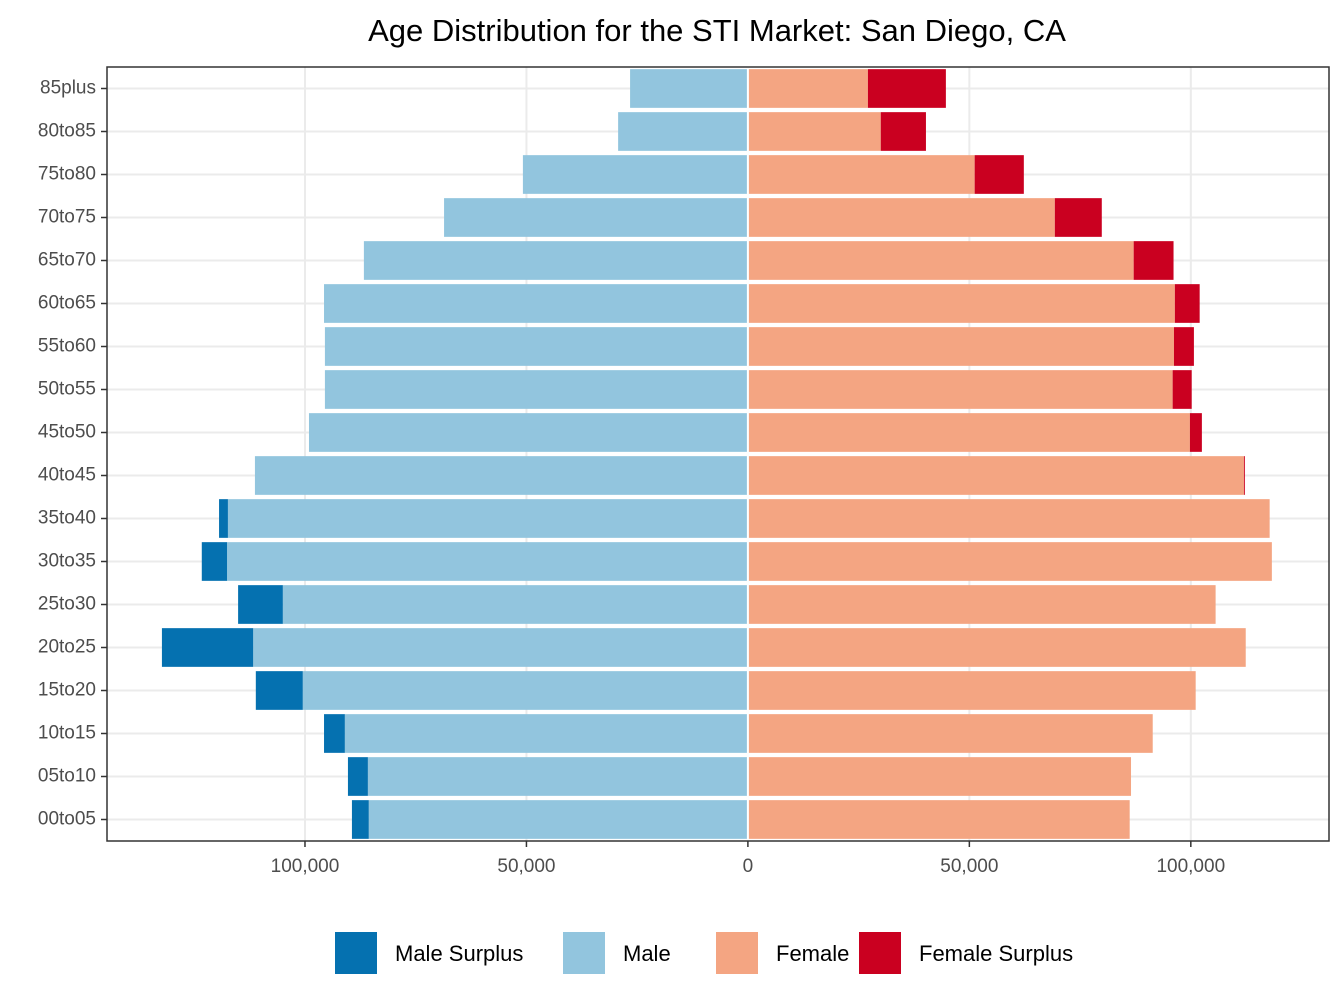 The width and height of the screenshot is (1344, 1008). What do you see at coordinates (67, 819) in the screenshot?
I see `y-tick-label: 00to05` at bounding box center [67, 819].